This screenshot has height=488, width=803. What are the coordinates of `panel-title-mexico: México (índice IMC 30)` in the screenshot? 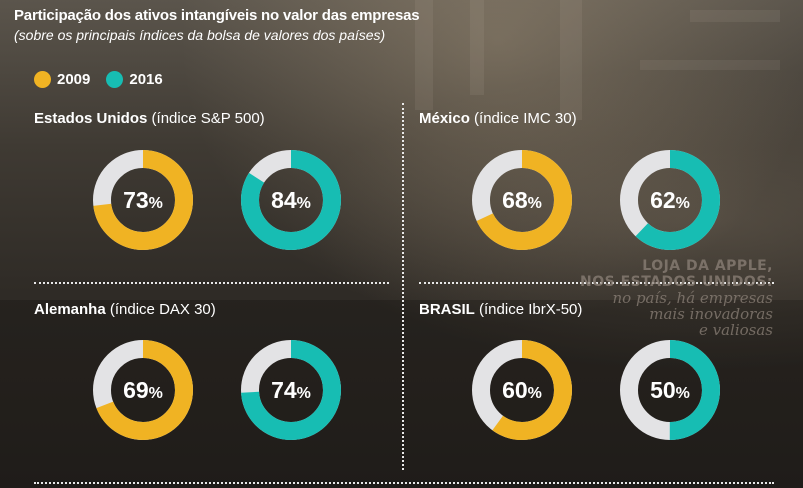 It's located at (498, 119).